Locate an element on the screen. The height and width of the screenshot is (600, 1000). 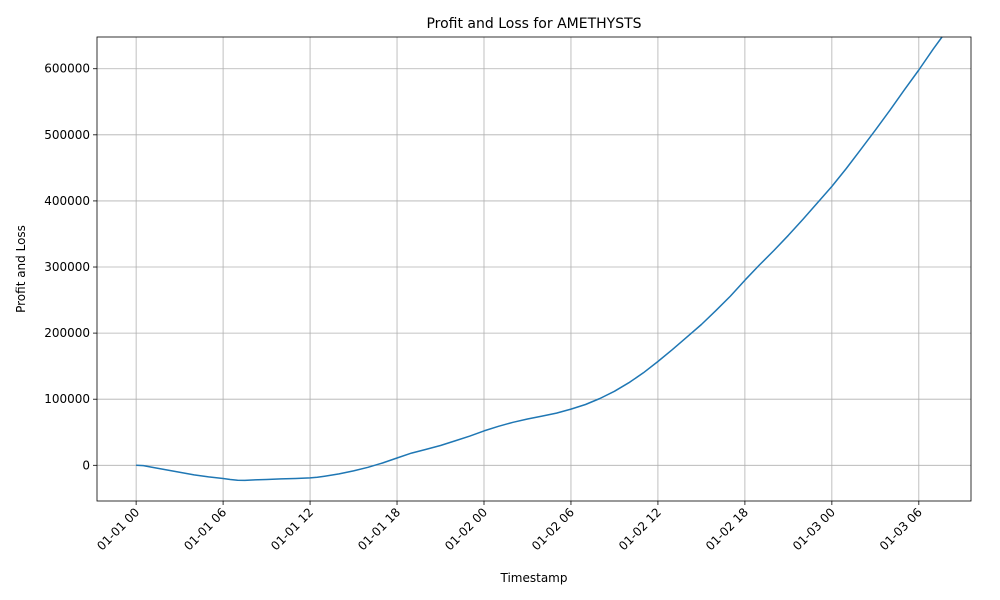
x-tick-label-2: 01-01 12 is located at coordinates (292, 529).